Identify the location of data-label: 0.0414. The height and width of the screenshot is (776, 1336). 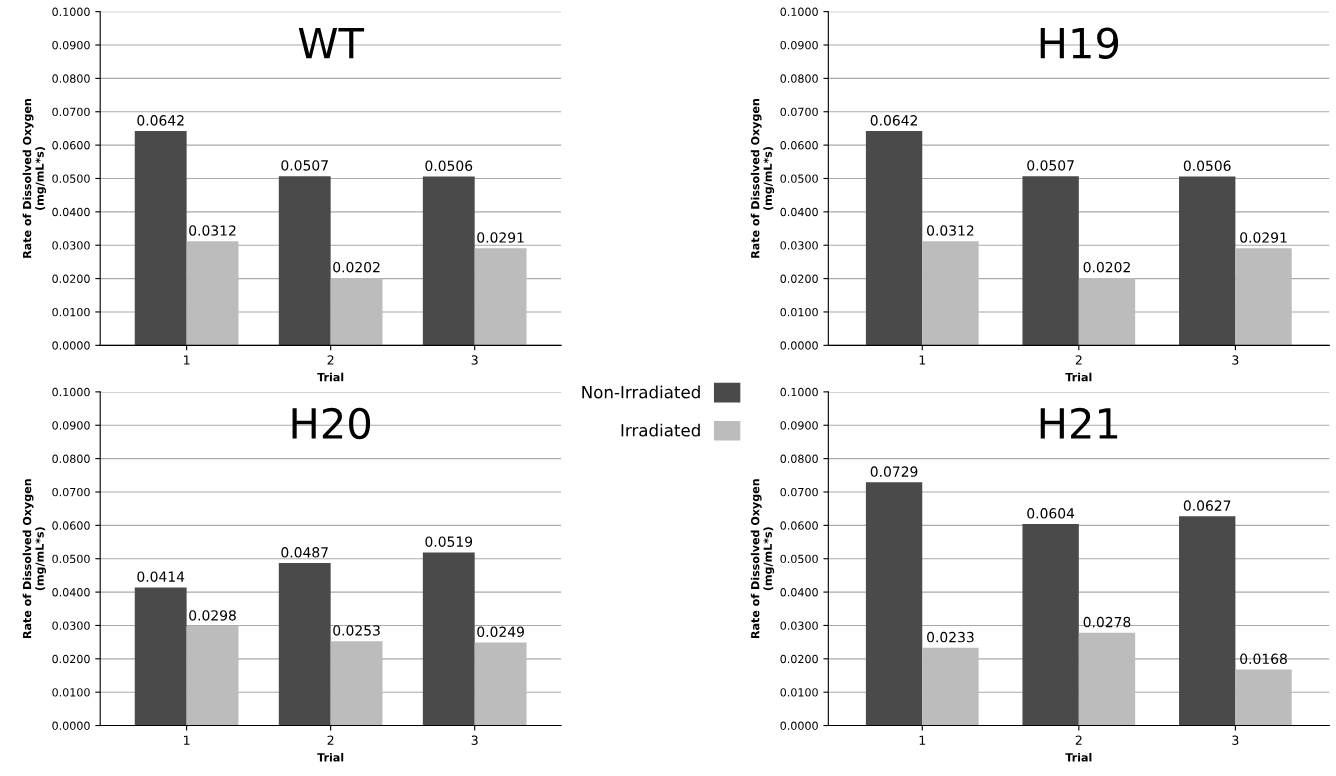
(161, 576).